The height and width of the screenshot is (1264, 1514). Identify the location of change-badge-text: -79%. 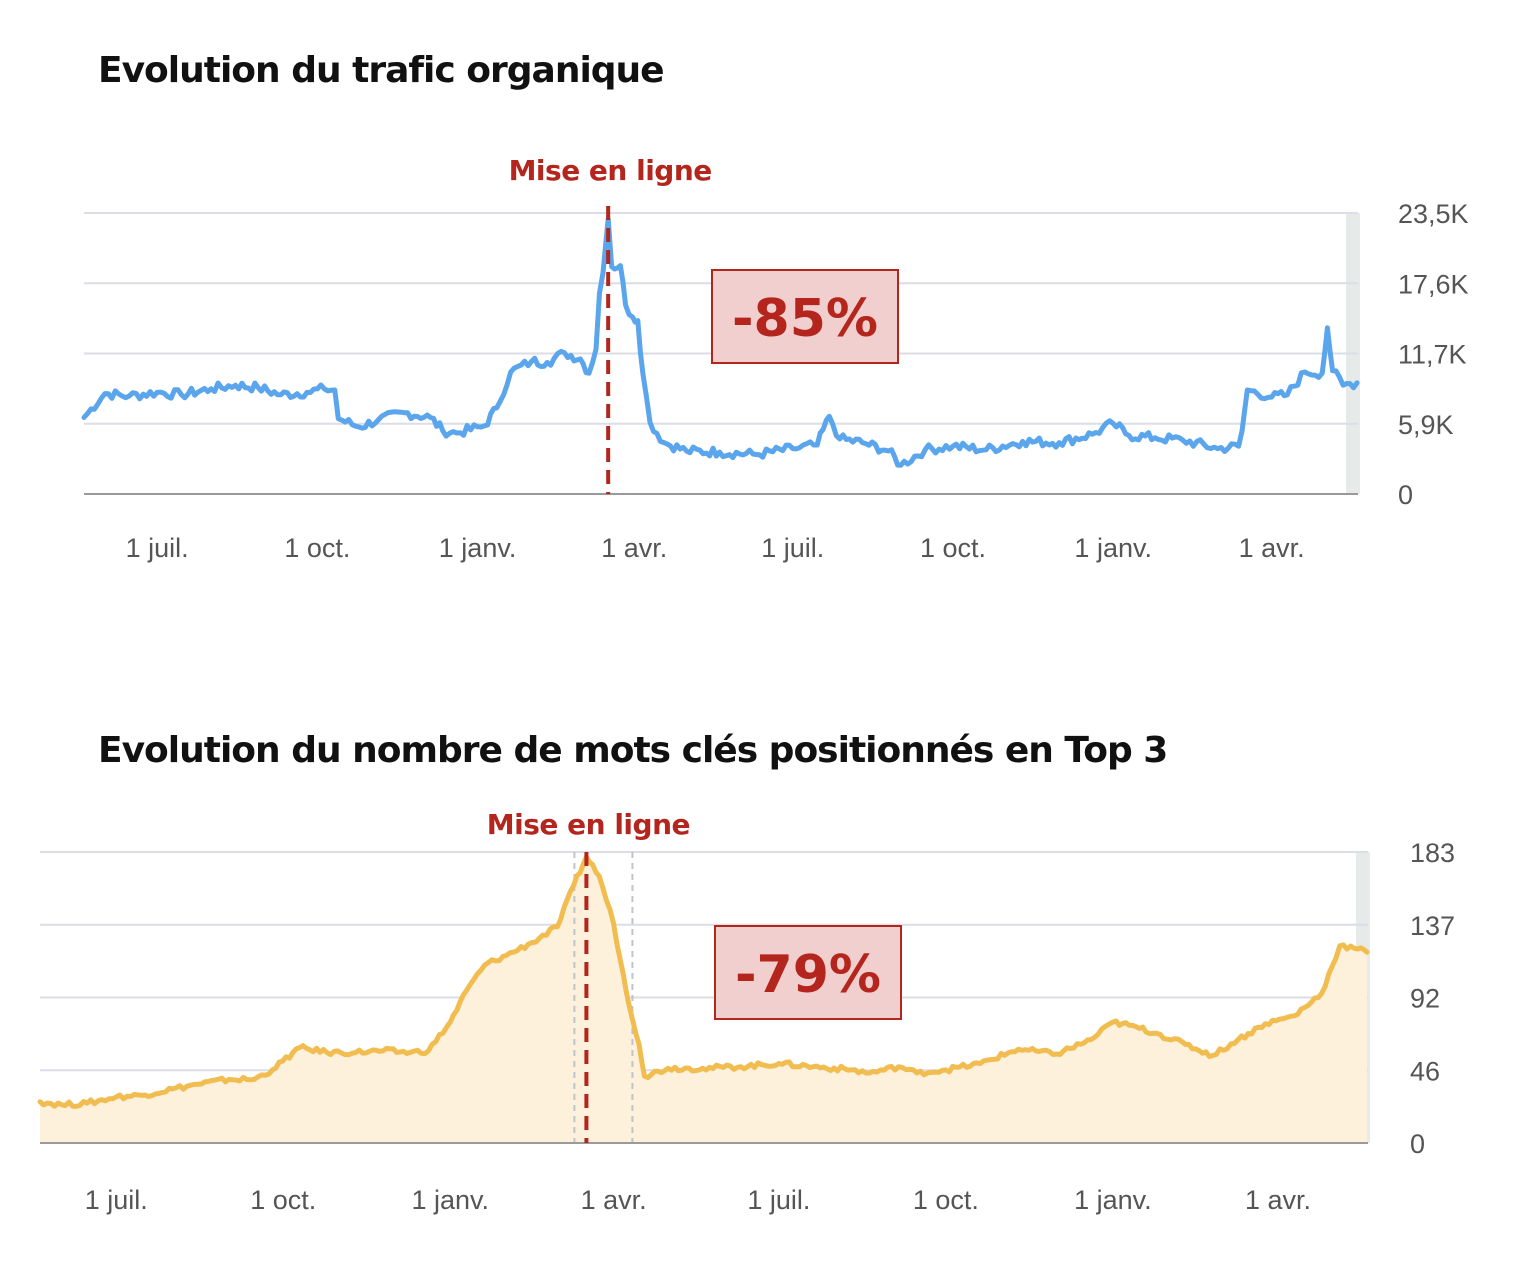
(808, 975).